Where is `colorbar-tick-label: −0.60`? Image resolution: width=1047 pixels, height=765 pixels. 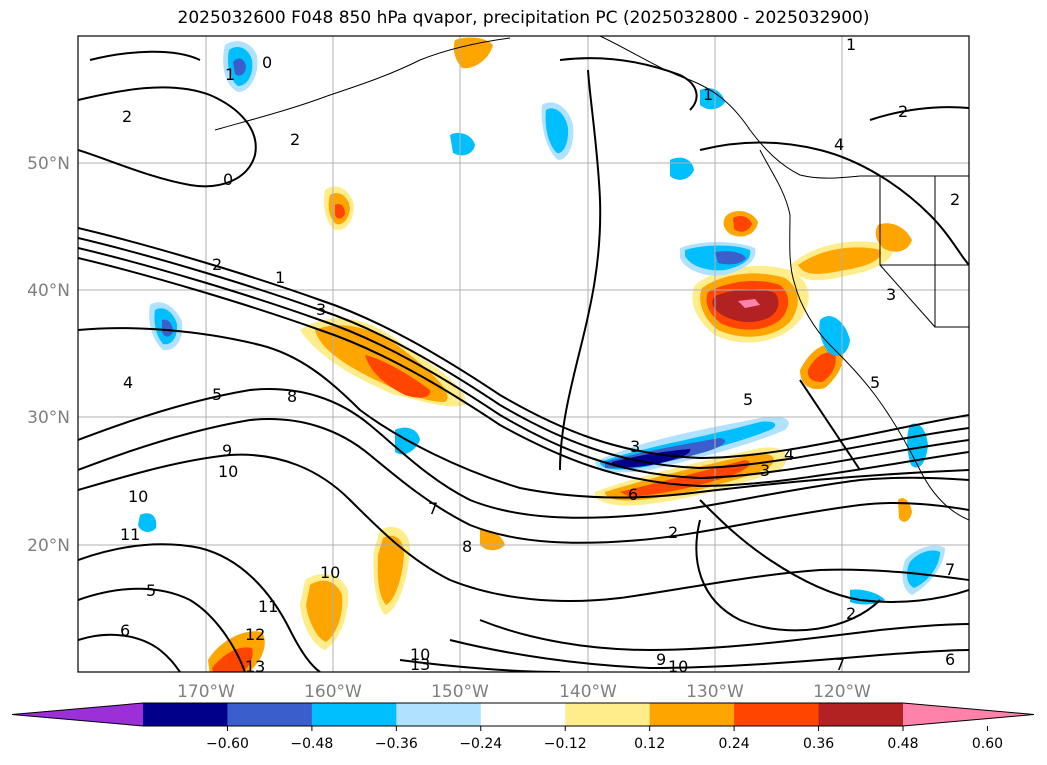 colorbar-tick-label: −0.60 is located at coordinates (227, 744).